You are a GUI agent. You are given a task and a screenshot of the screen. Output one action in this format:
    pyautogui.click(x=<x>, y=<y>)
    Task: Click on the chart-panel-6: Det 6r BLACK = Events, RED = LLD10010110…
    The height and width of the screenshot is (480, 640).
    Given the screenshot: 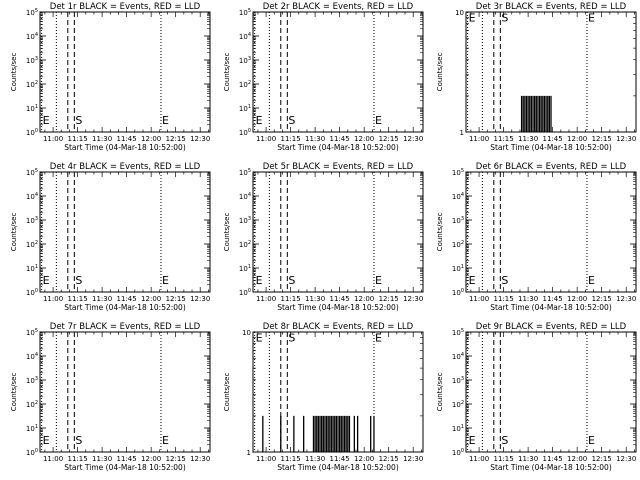 What is the action you would take?
    pyautogui.click(x=536, y=237)
    